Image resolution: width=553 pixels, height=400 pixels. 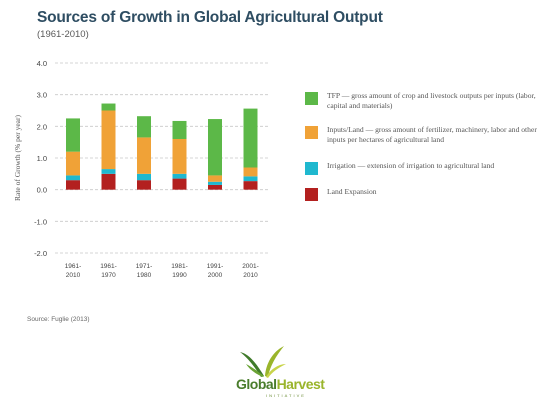 I want to click on y-tick-label: 3.0, so click(x=42, y=95).